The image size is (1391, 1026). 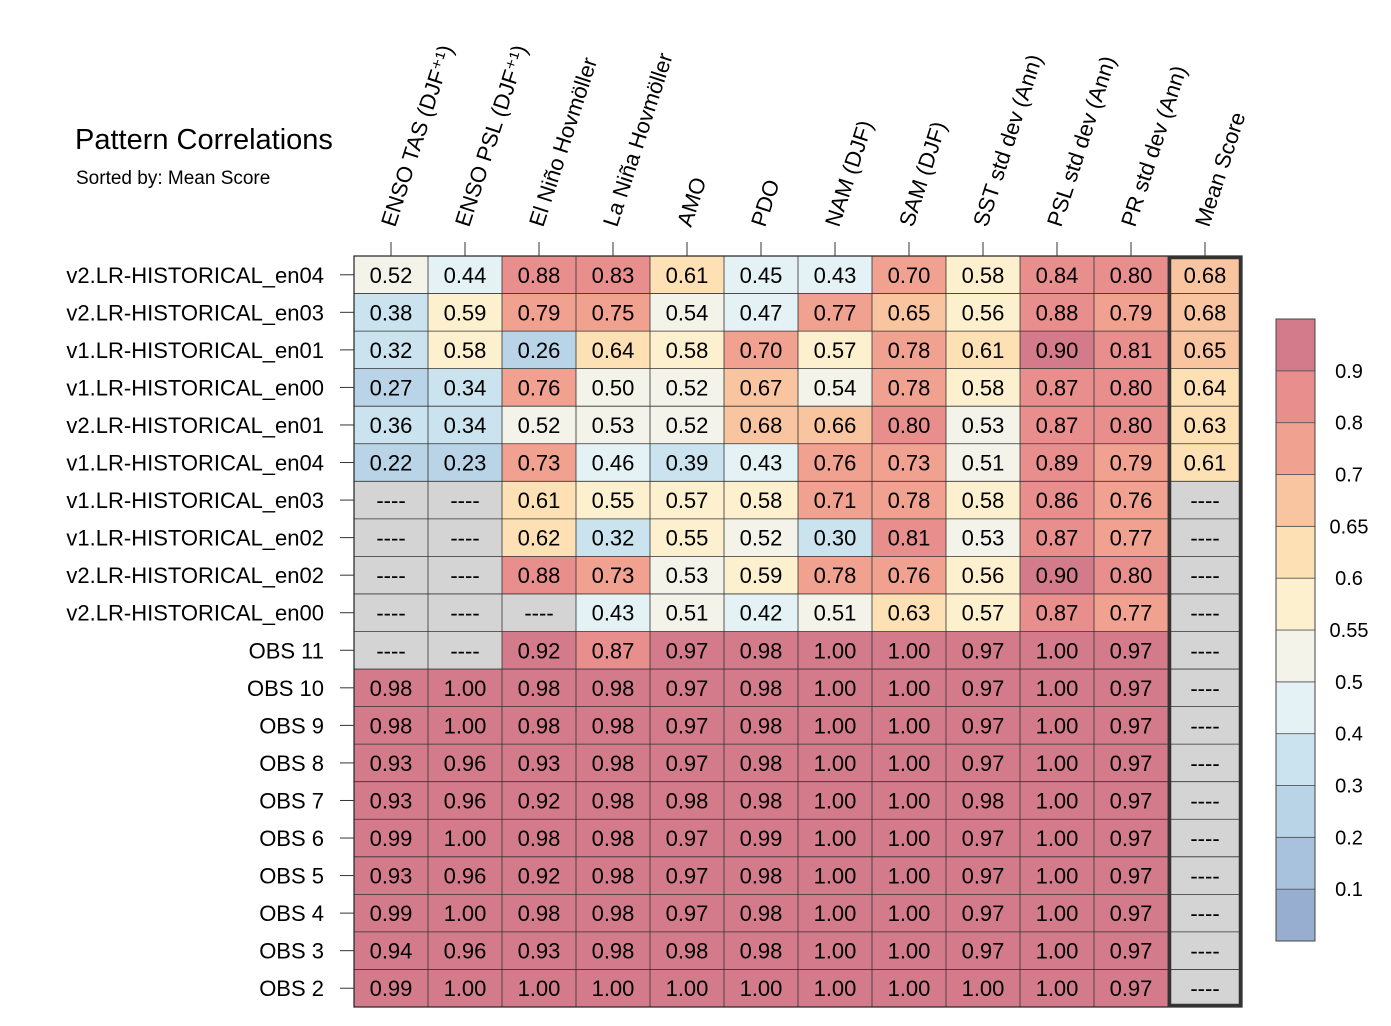 I want to click on cell-value: 0.65, so click(x=1205, y=350).